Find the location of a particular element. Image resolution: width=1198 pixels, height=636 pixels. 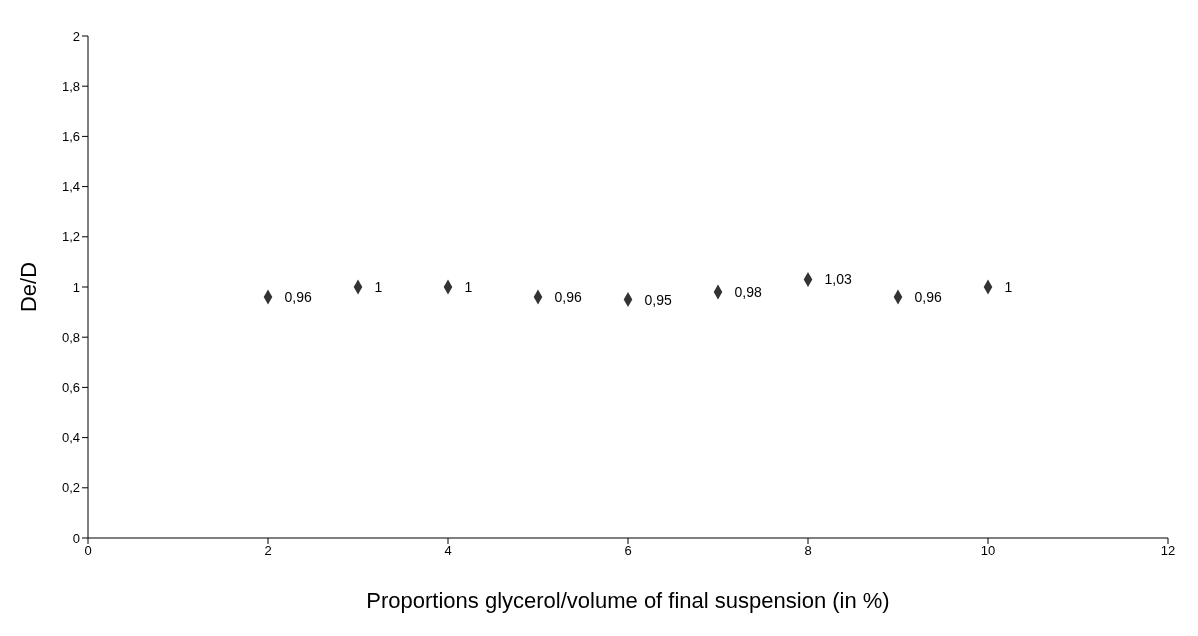

x-tick-label: 2 is located at coordinates (268, 551).